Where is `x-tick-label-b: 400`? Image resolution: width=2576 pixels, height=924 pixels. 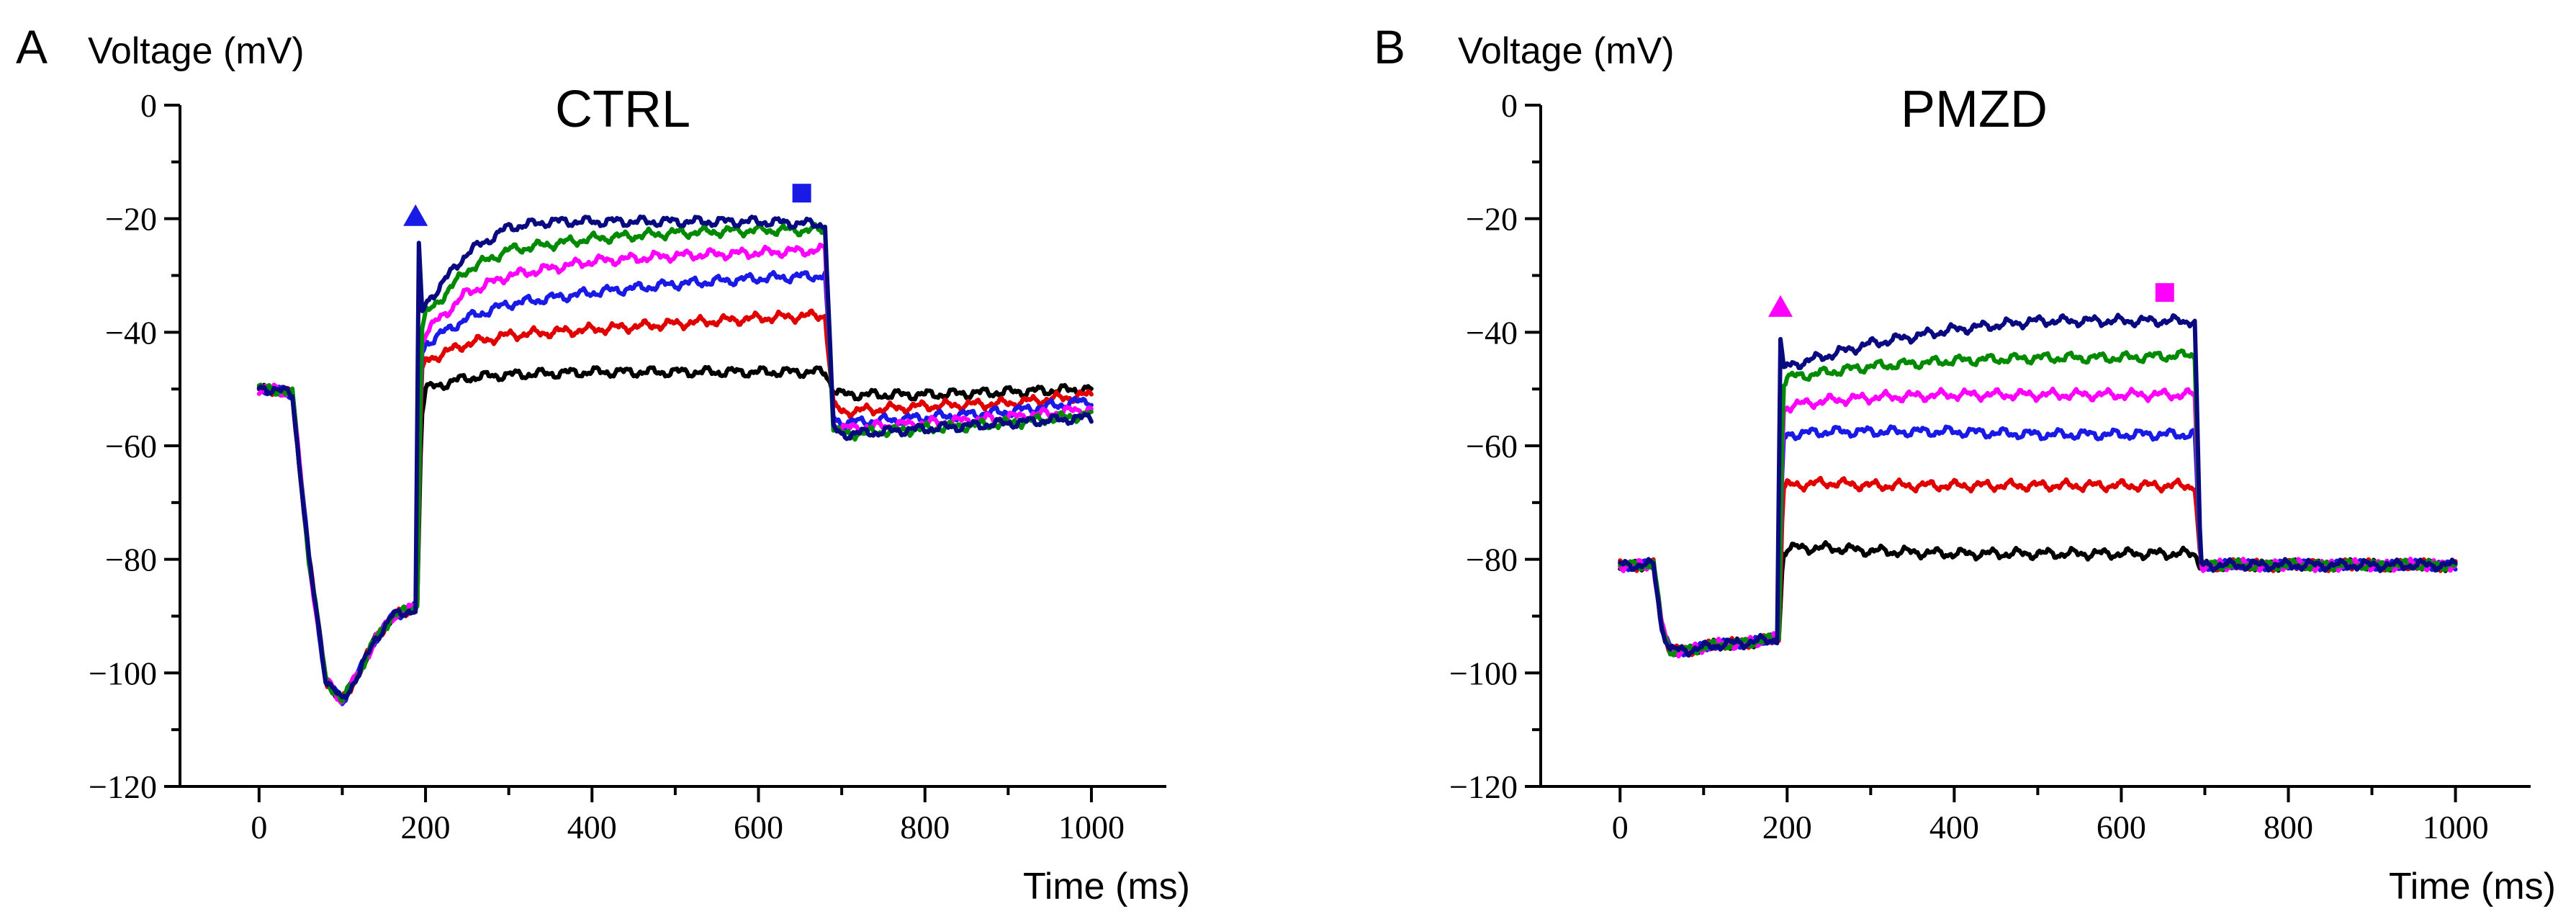 x-tick-label-b: 400 is located at coordinates (1954, 827).